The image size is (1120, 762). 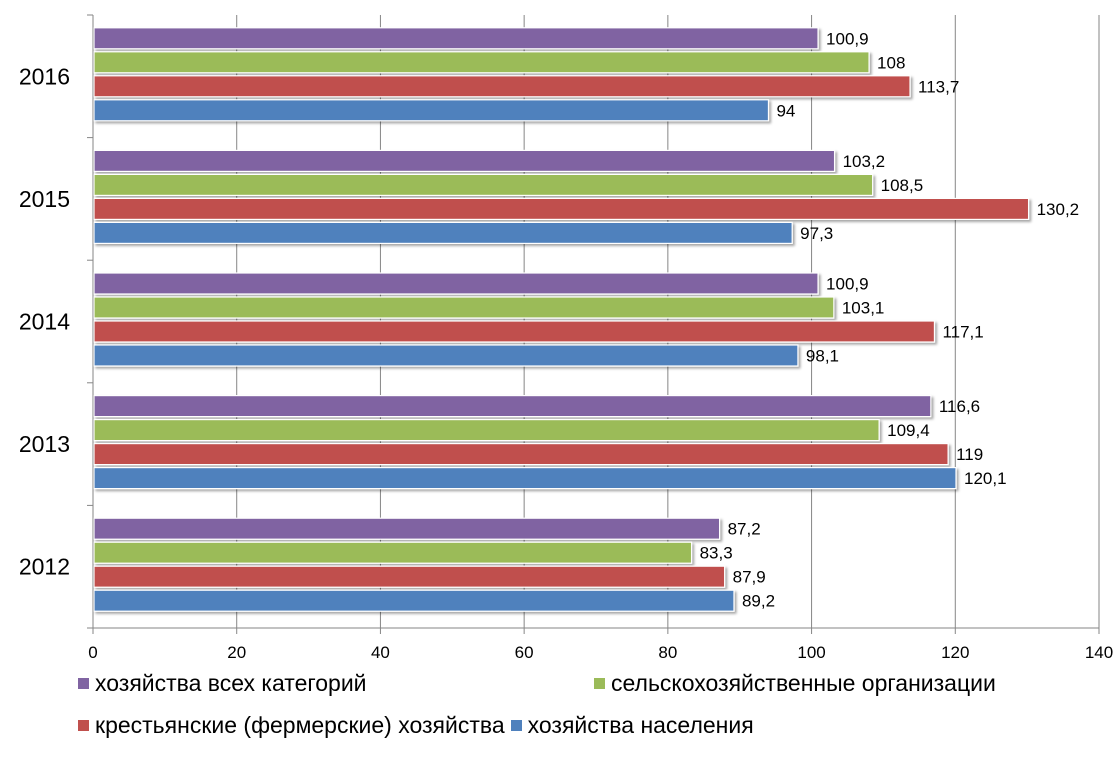 What do you see at coordinates (803, 682) in the screenshot?
I see `legend-label: сельскохозяйственные организации` at bounding box center [803, 682].